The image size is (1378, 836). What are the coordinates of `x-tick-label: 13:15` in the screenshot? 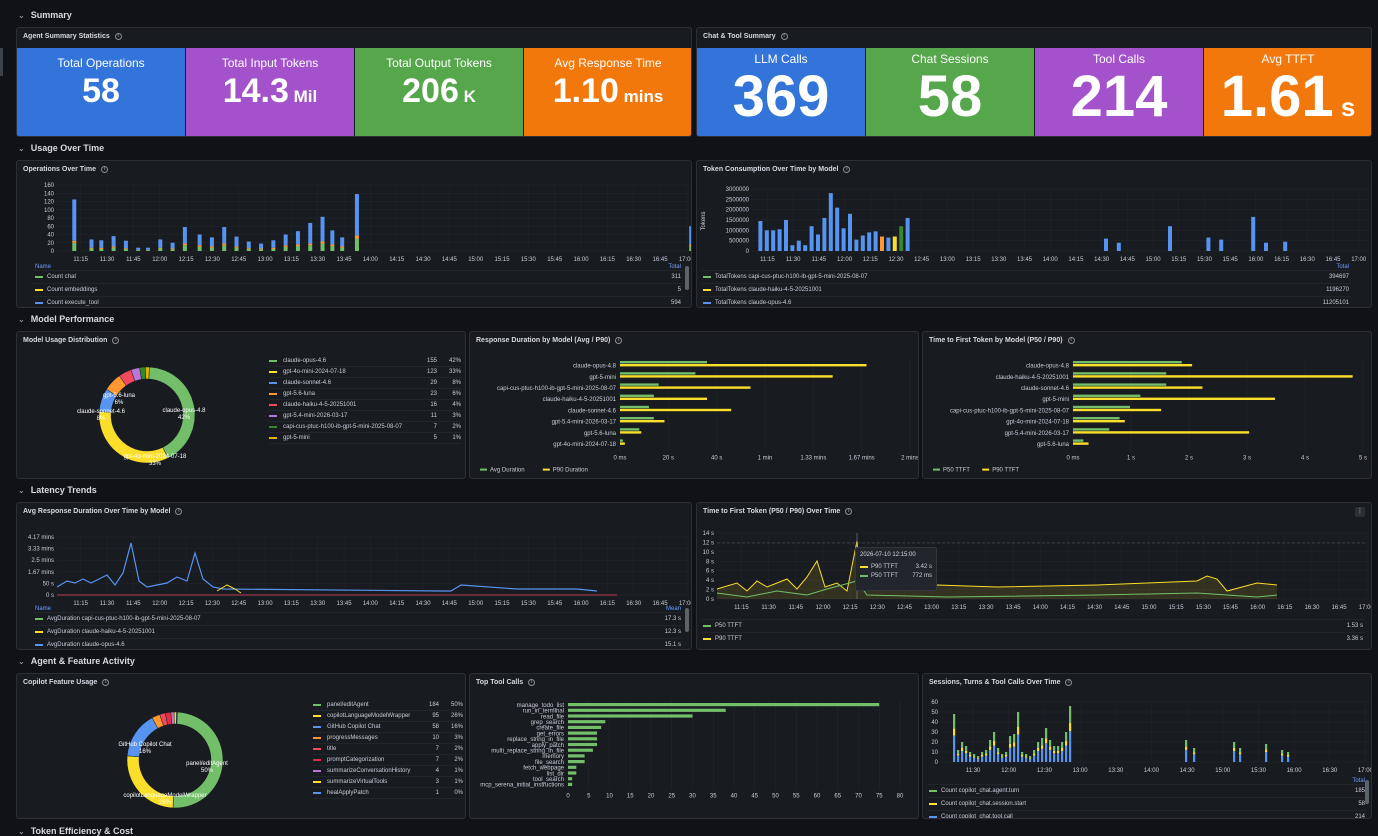 It's located at (959, 608).